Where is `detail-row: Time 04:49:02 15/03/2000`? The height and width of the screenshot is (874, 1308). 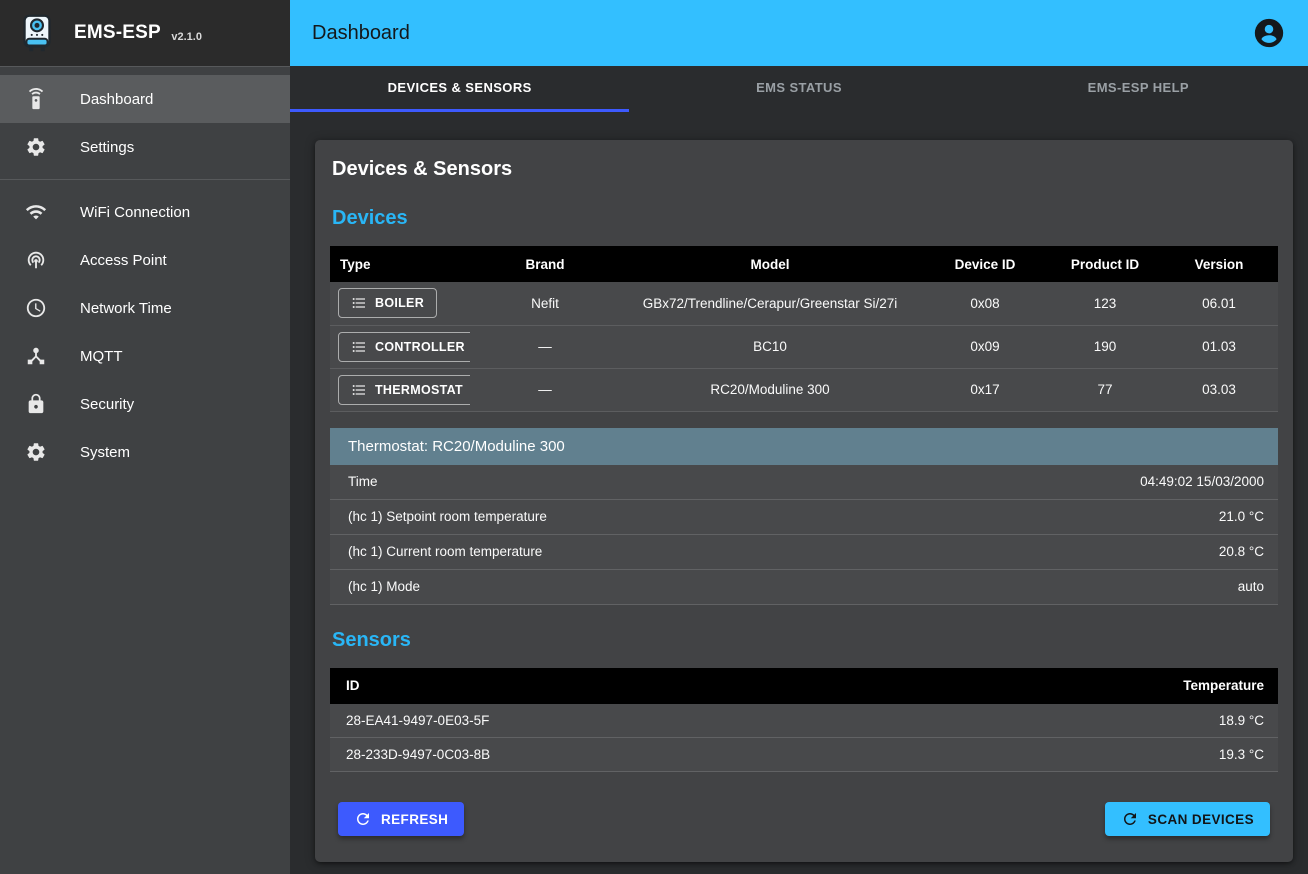
detail-row: Time 04:49:02 15/03/2000 is located at coordinates (804, 482).